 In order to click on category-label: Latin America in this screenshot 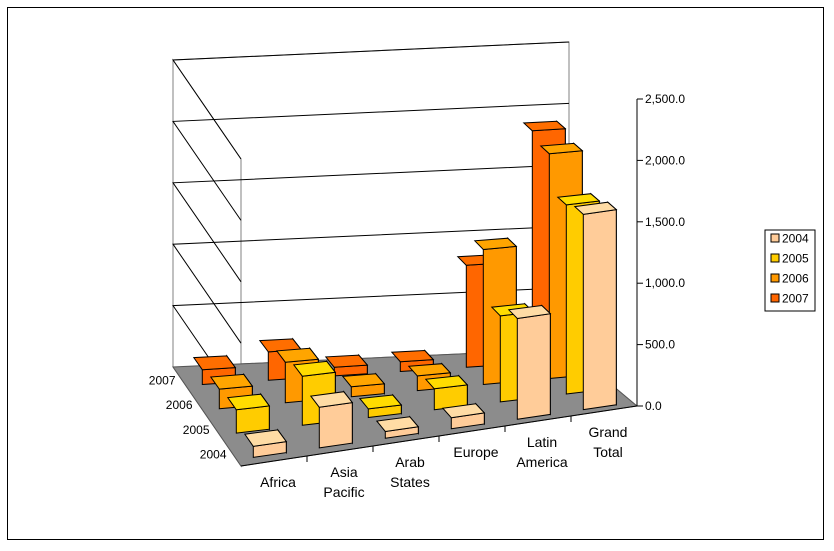, I will do `click(542, 452)`.